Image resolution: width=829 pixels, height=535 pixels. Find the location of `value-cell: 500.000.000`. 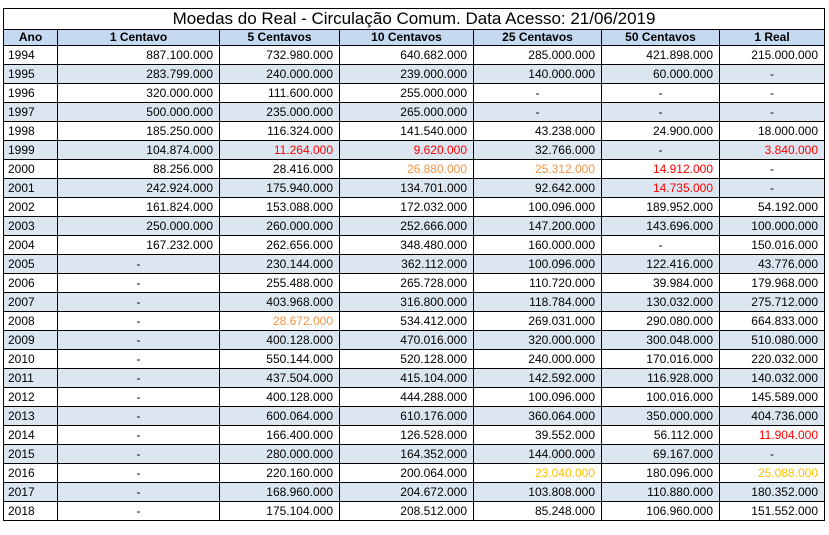

value-cell: 500.000.000 is located at coordinates (138, 112).